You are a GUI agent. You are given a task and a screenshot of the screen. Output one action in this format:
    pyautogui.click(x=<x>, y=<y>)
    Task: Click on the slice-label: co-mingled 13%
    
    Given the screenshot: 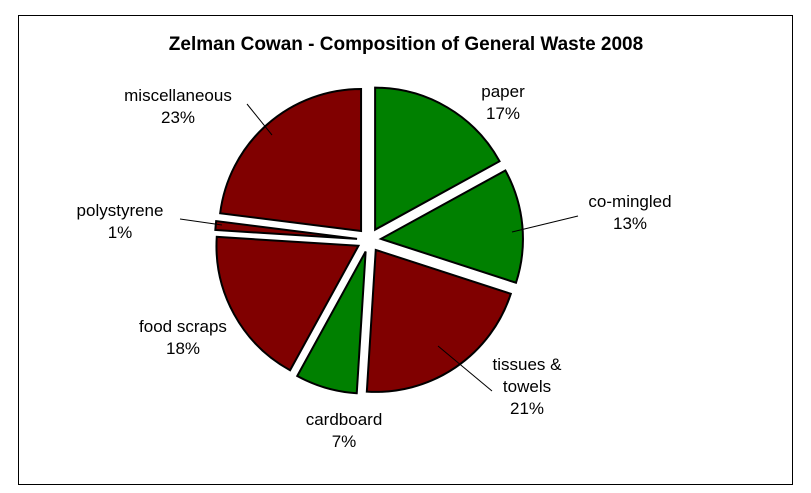 What is the action you would take?
    pyautogui.click(x=629, y=212)
    